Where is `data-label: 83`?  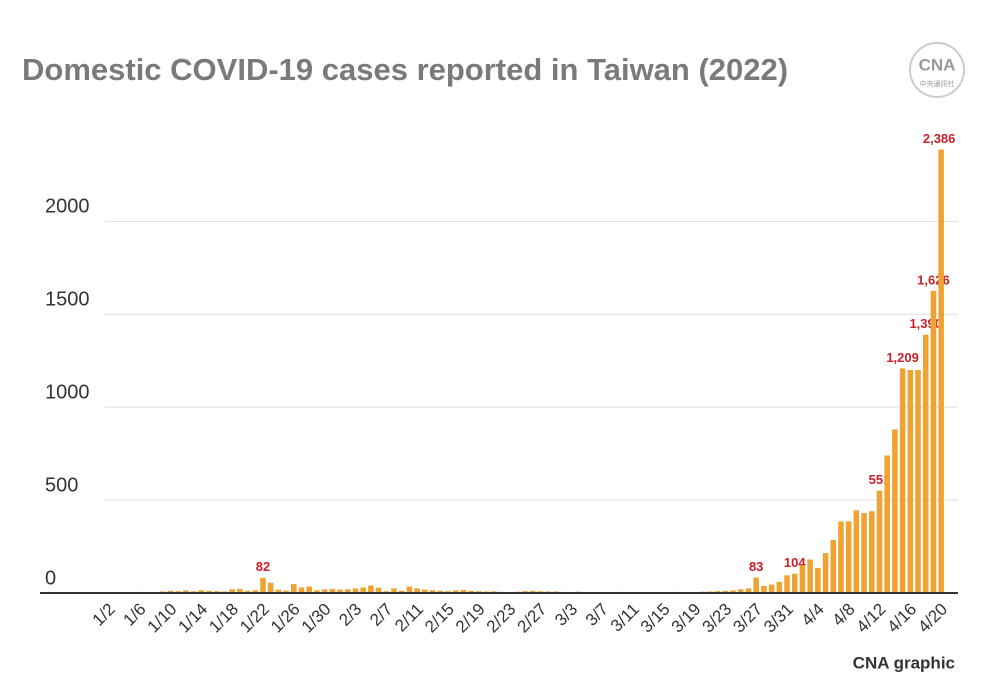 data-label: 83 is located at coordinates (756, 566).